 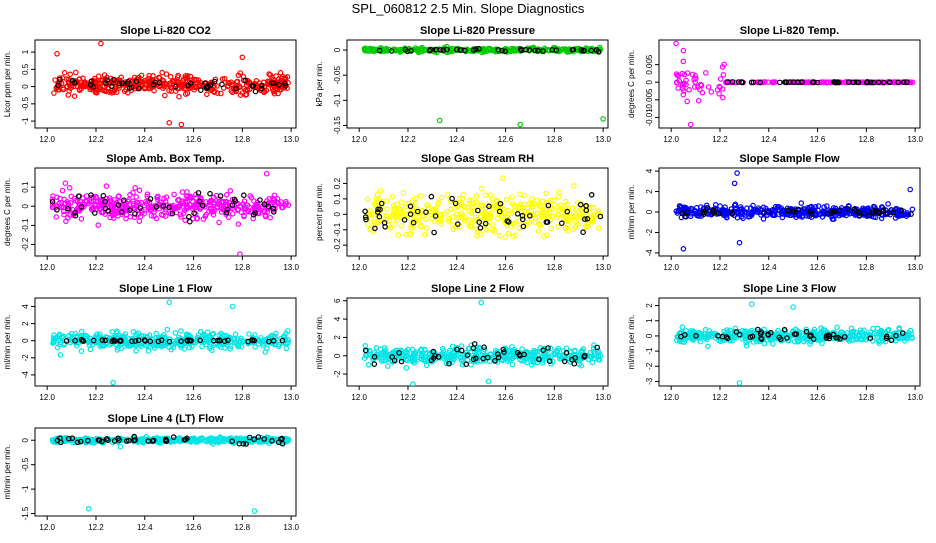 I want to click on y-tick-label: -4, so click(x=25, y=375).